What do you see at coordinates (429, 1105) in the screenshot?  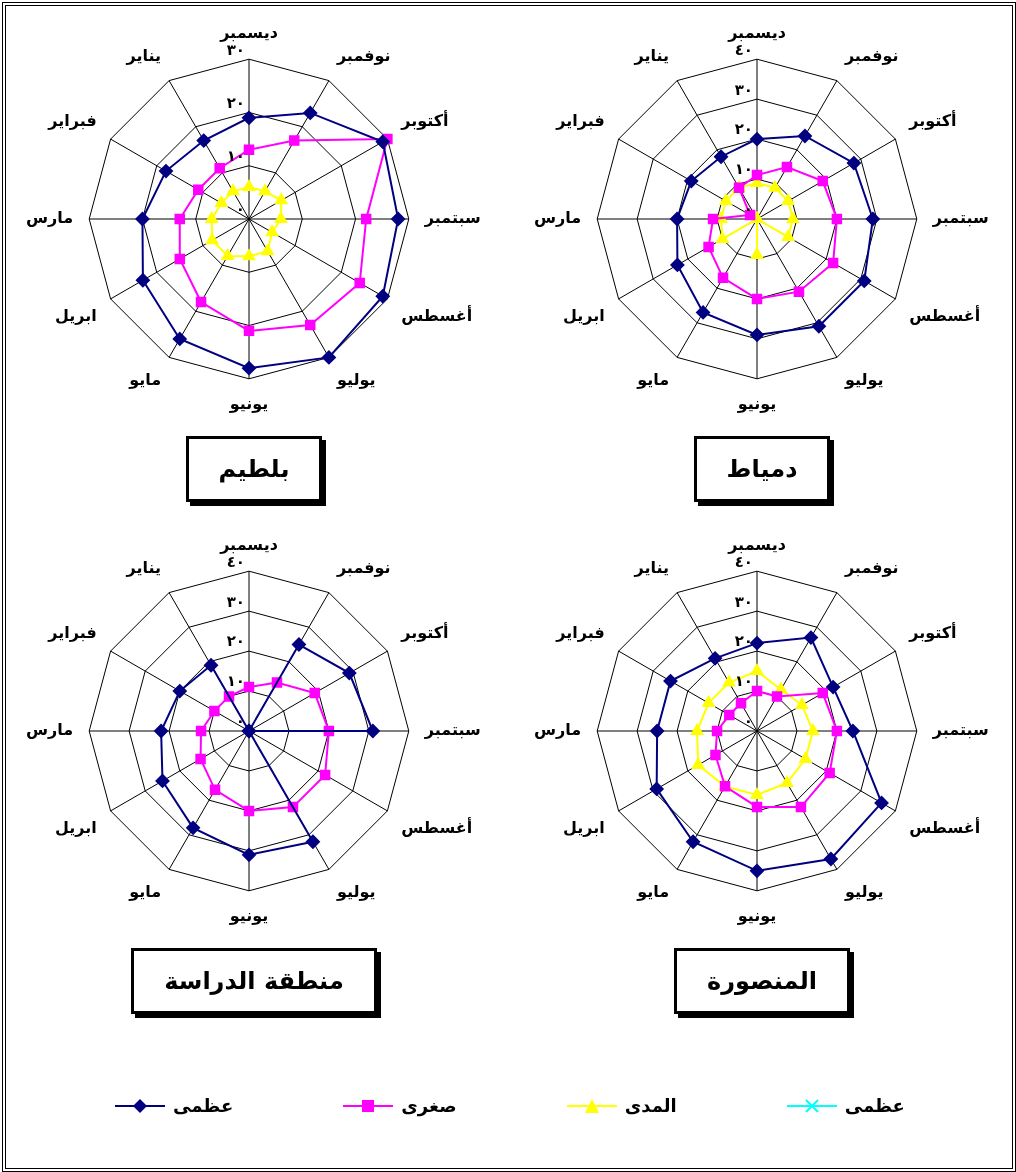 I see `legend-label: صغرى` at bounding box center [429, 1105].